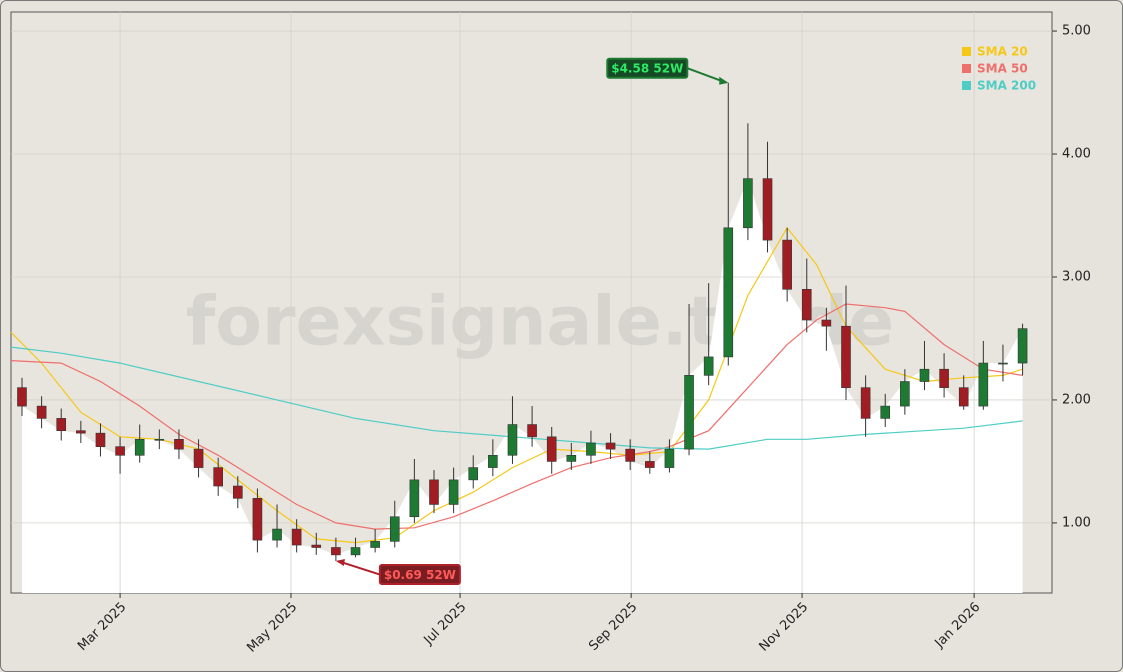 The image size is (1123, 672). Describe the element at coordinates (1002, 69) in the screenshot. I see `legend-label: SMA 50` at that location.